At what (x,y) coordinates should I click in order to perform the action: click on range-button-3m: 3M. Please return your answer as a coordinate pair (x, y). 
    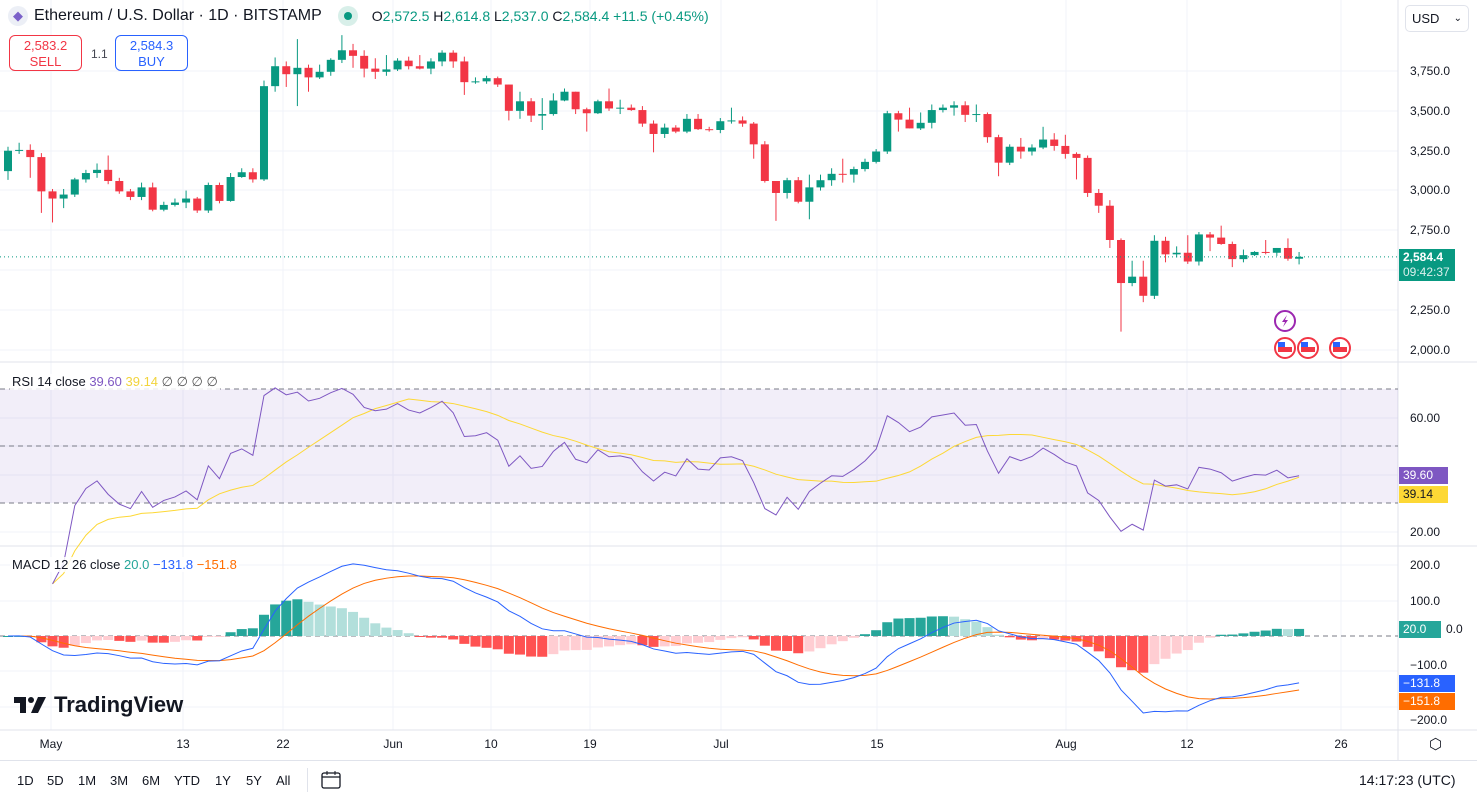
    Looking at the image, I should click on (119, 780).